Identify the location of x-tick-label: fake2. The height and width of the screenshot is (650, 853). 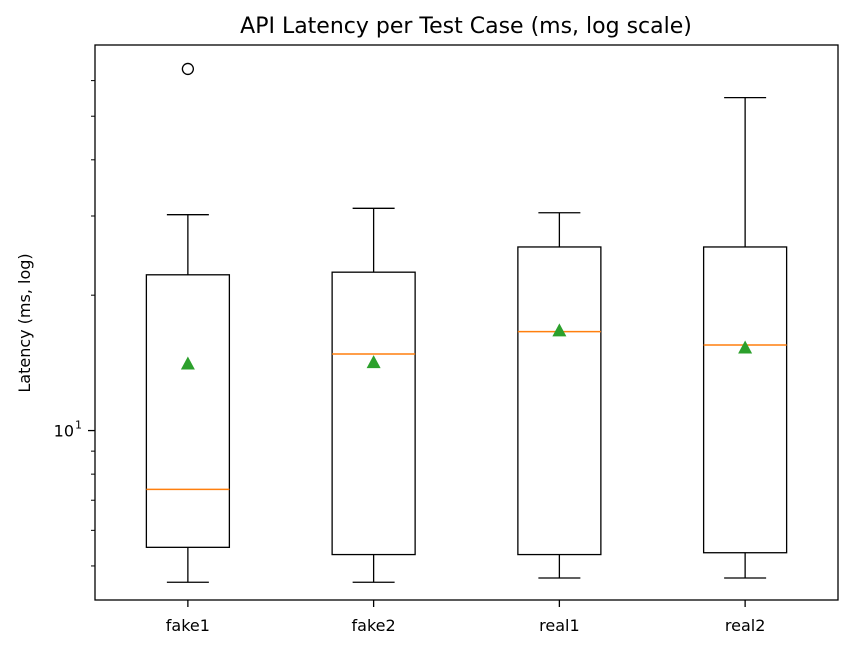
(374, 625).